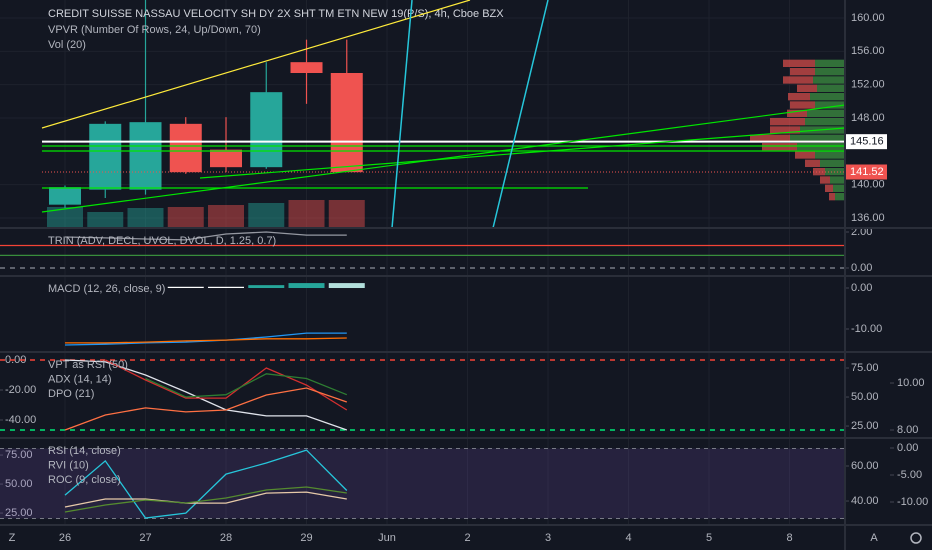 This screenshot has height=550, width=932. I want to click on axis-label: 60.00, so click(865, 466).